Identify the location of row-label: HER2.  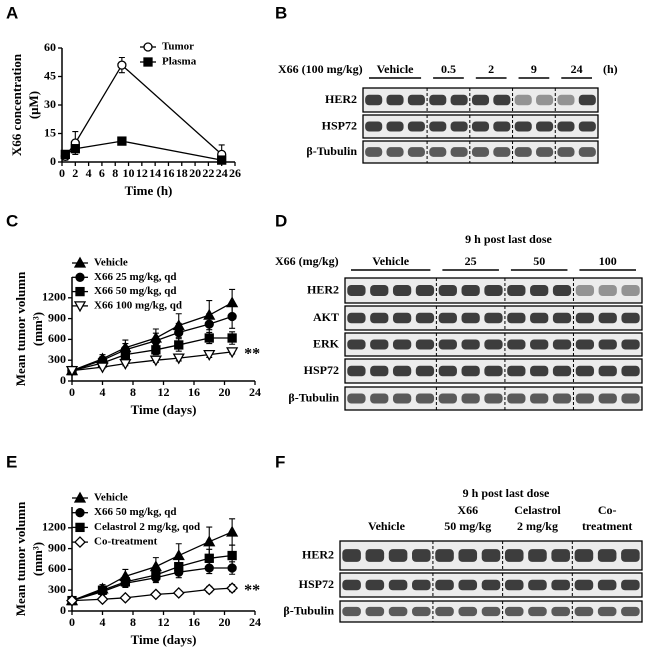
(318, 554).